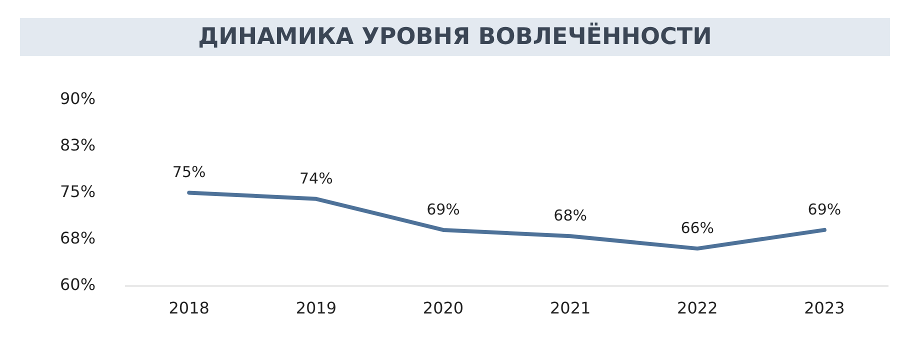 This screenshot has width=908, height=343. I want to click on y-tick-label: 68%, so click(78, 238).